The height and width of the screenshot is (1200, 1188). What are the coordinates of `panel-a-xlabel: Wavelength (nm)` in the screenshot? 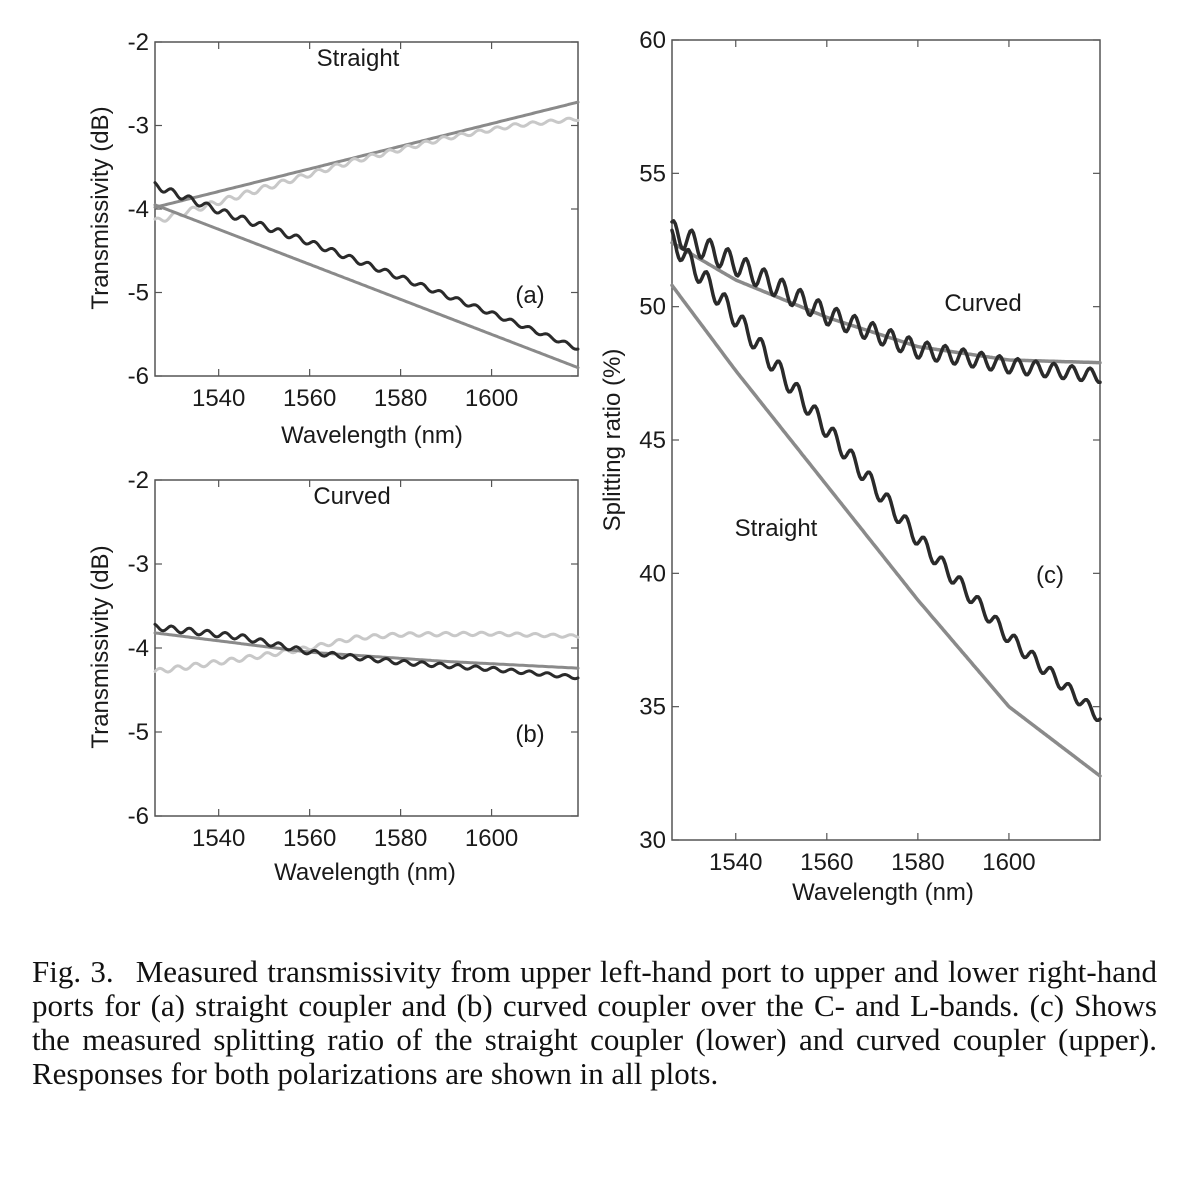 It's located at (372, 435).